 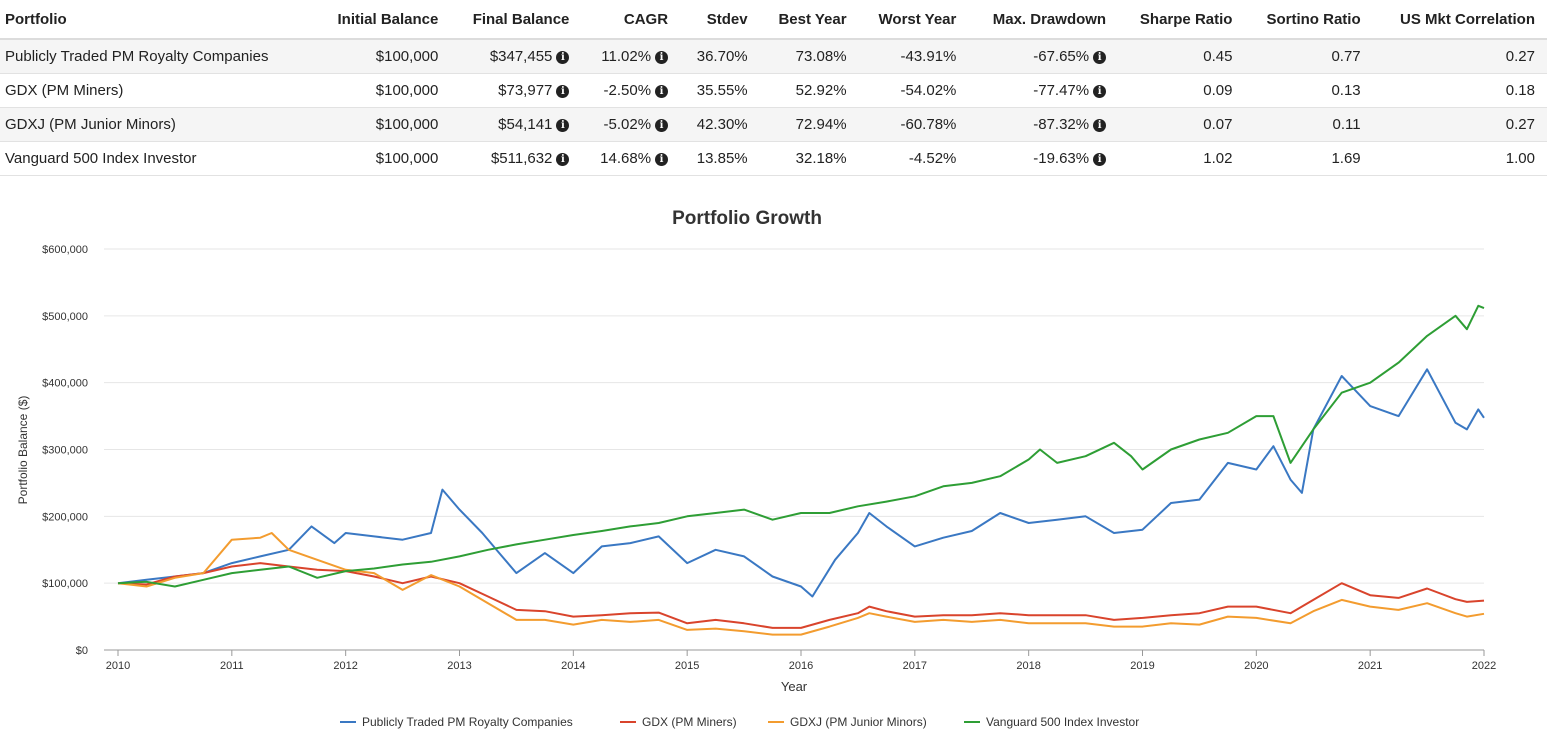 I want to click on cell-best-year: 52.92%, so click(x=807, y=90).